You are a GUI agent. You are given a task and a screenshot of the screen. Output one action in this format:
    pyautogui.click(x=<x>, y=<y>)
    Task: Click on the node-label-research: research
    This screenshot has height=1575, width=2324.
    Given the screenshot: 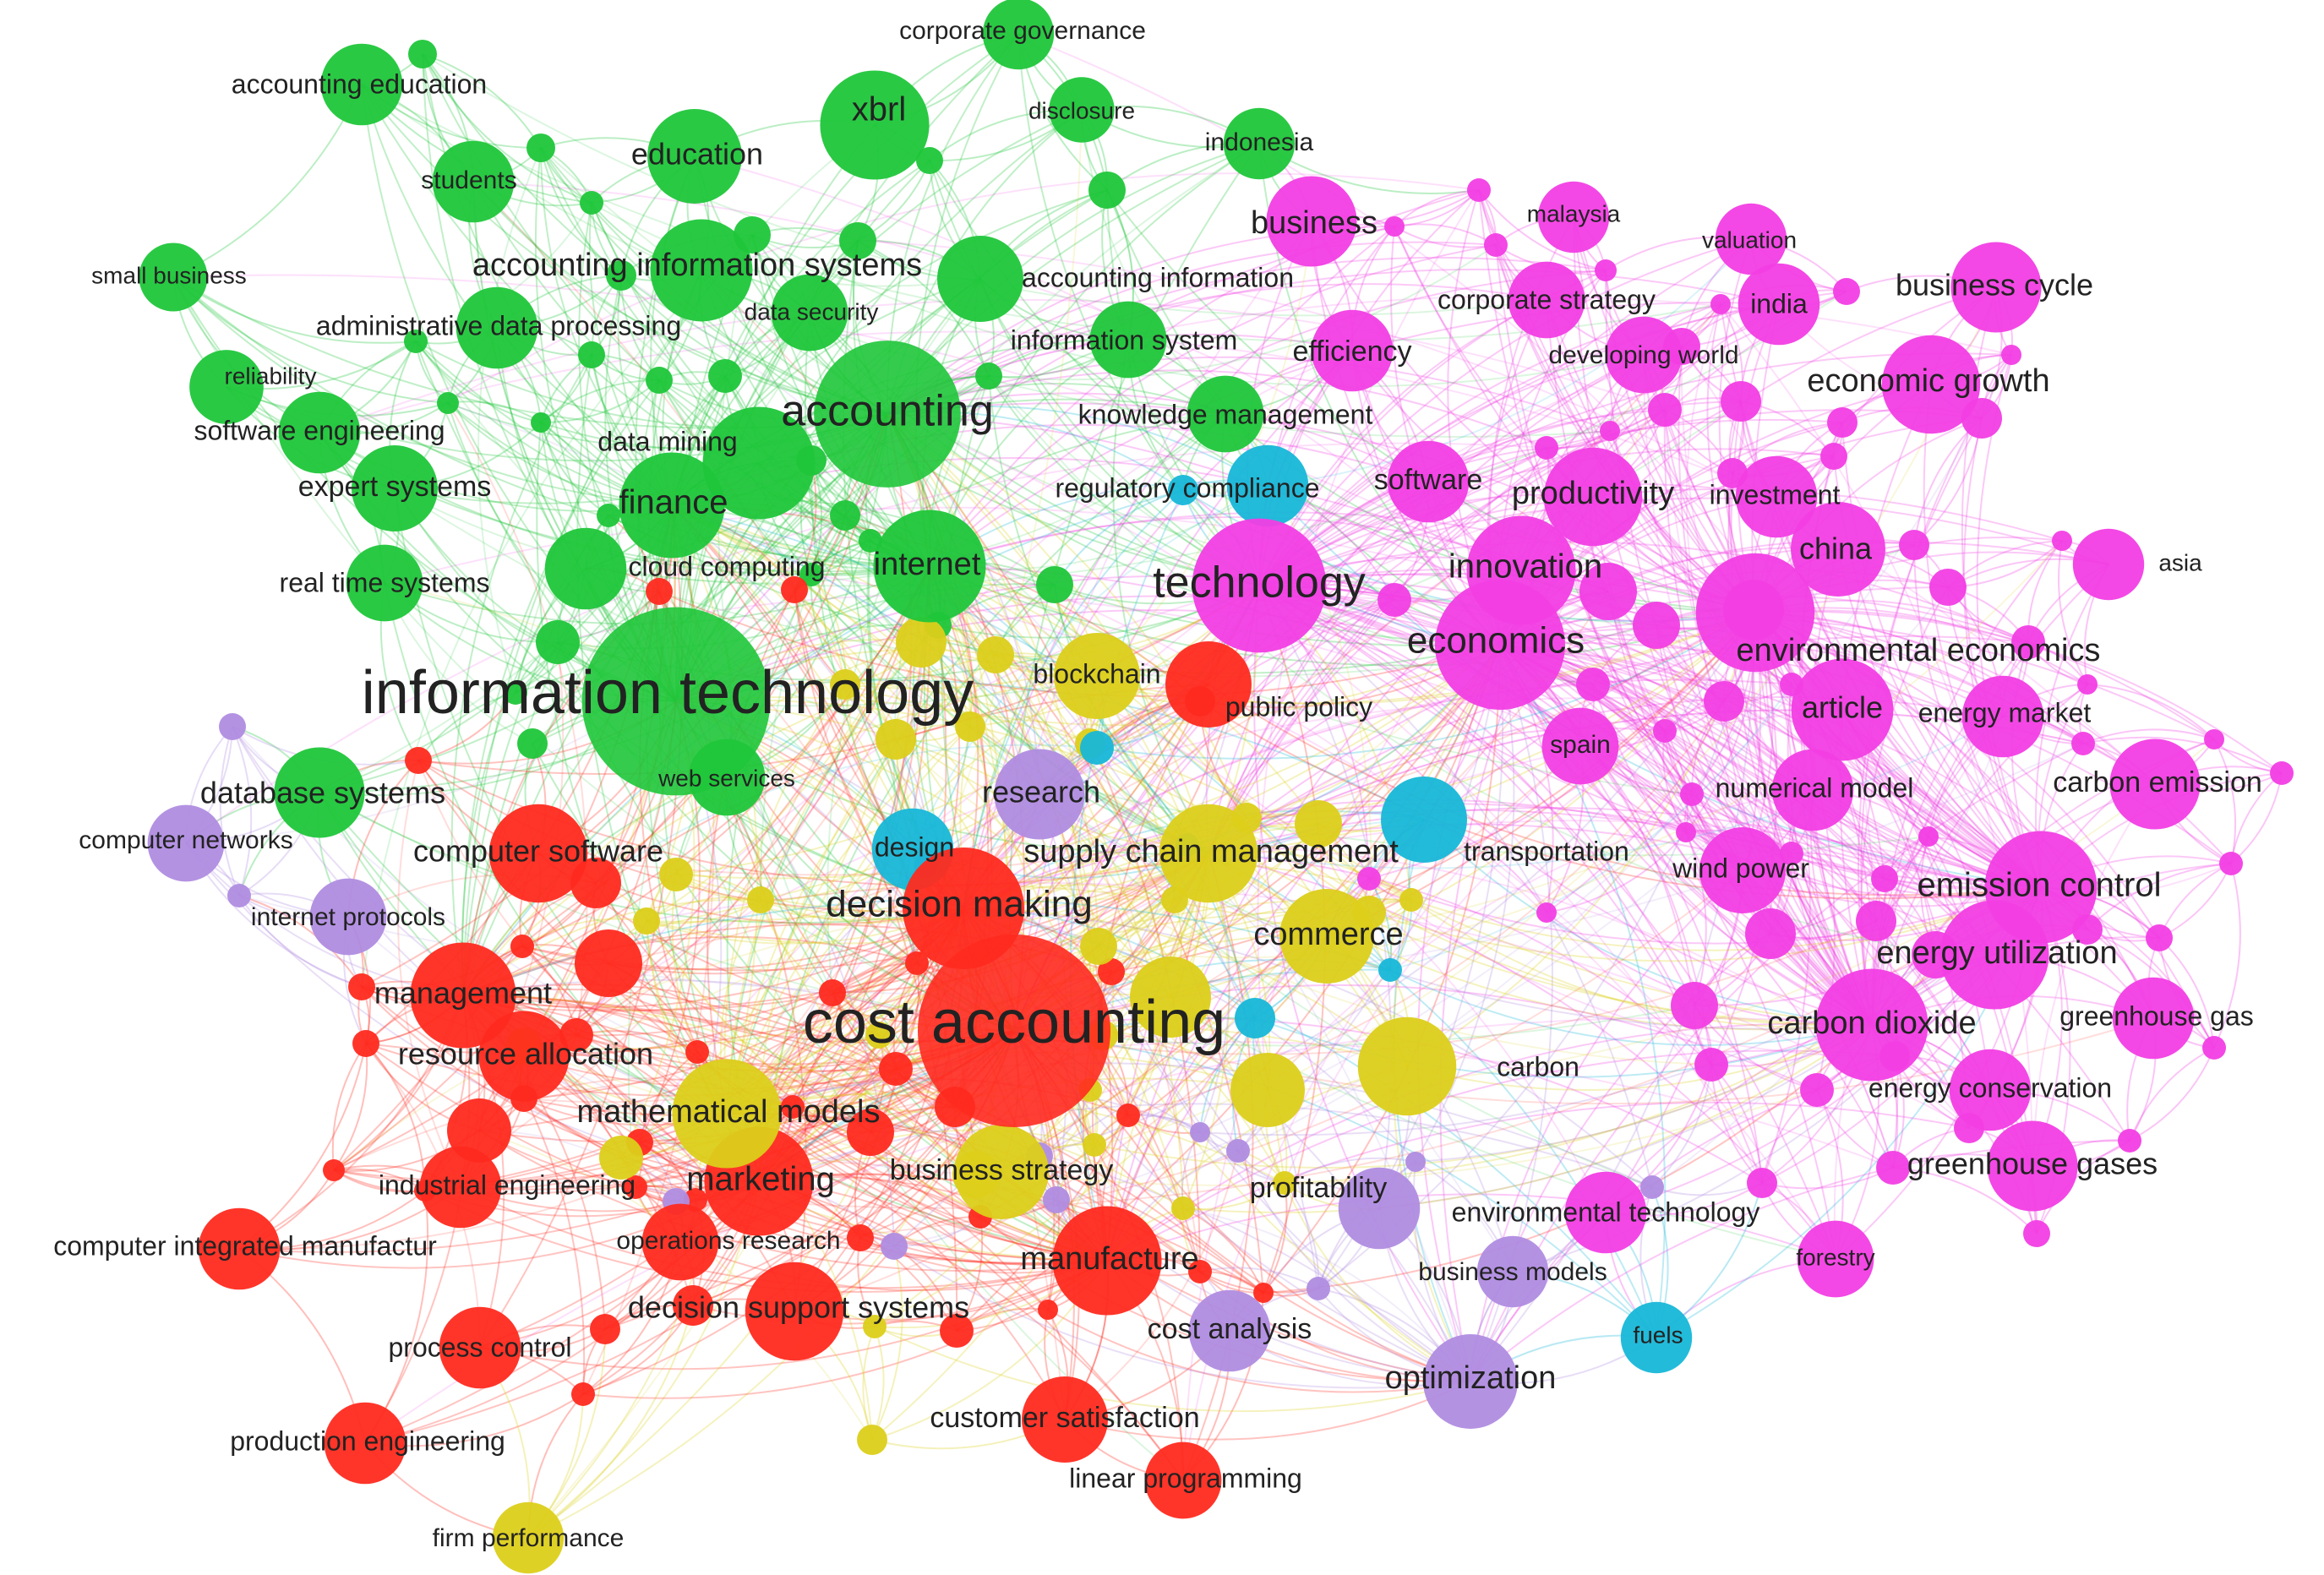 What is the action you would take?
    pyautogui.click(x=1041, y=792)
    